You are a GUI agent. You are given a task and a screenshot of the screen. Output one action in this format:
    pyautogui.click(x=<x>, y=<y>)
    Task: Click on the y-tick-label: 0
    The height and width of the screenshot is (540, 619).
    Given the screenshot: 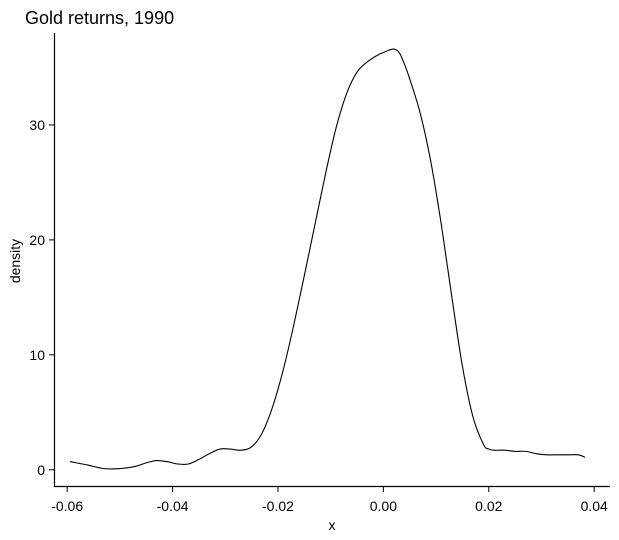 What is the action you would take?
    pyautogui.click(x=41, y=470)
    